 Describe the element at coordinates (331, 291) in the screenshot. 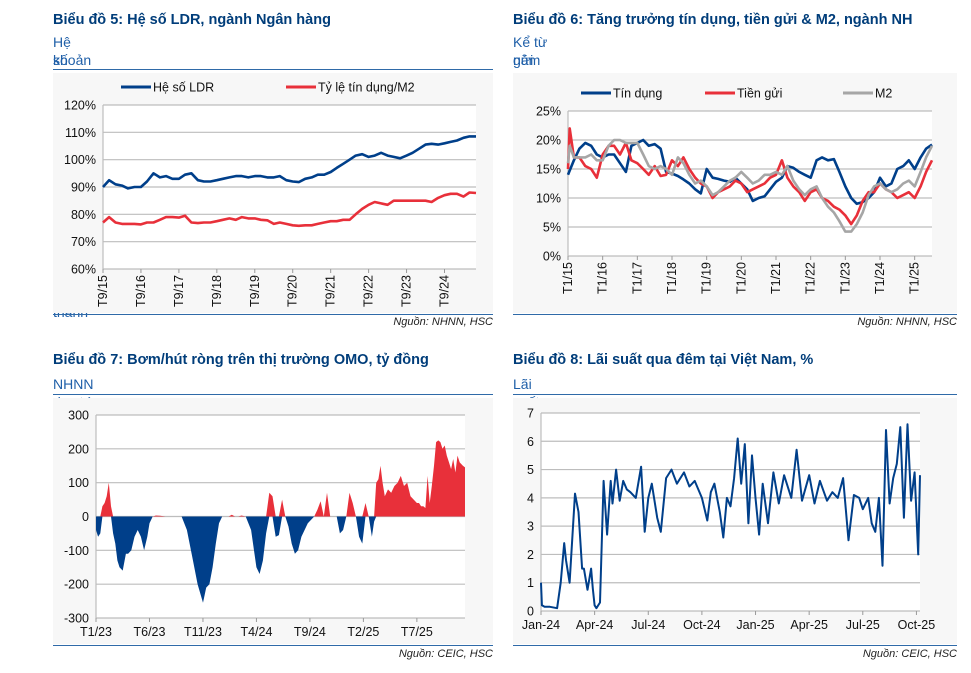

I see `c5-xtick-label: T9/21` at that location.